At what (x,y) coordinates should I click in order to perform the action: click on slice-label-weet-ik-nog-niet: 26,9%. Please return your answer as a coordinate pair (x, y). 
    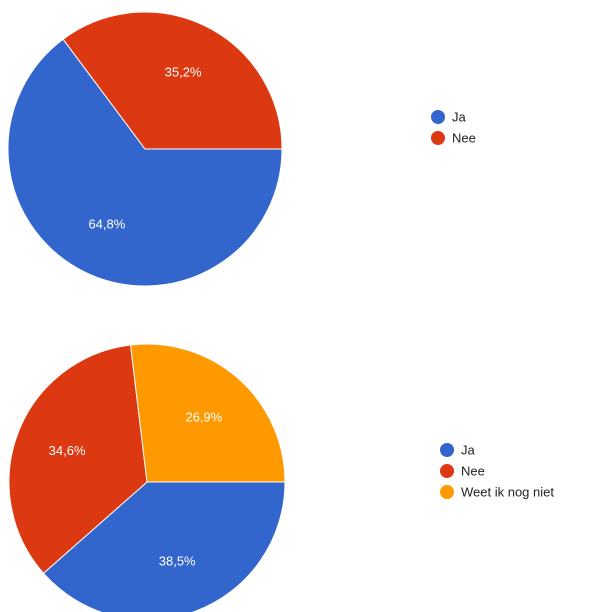
    Looking at the image, I should click on (203, 416).